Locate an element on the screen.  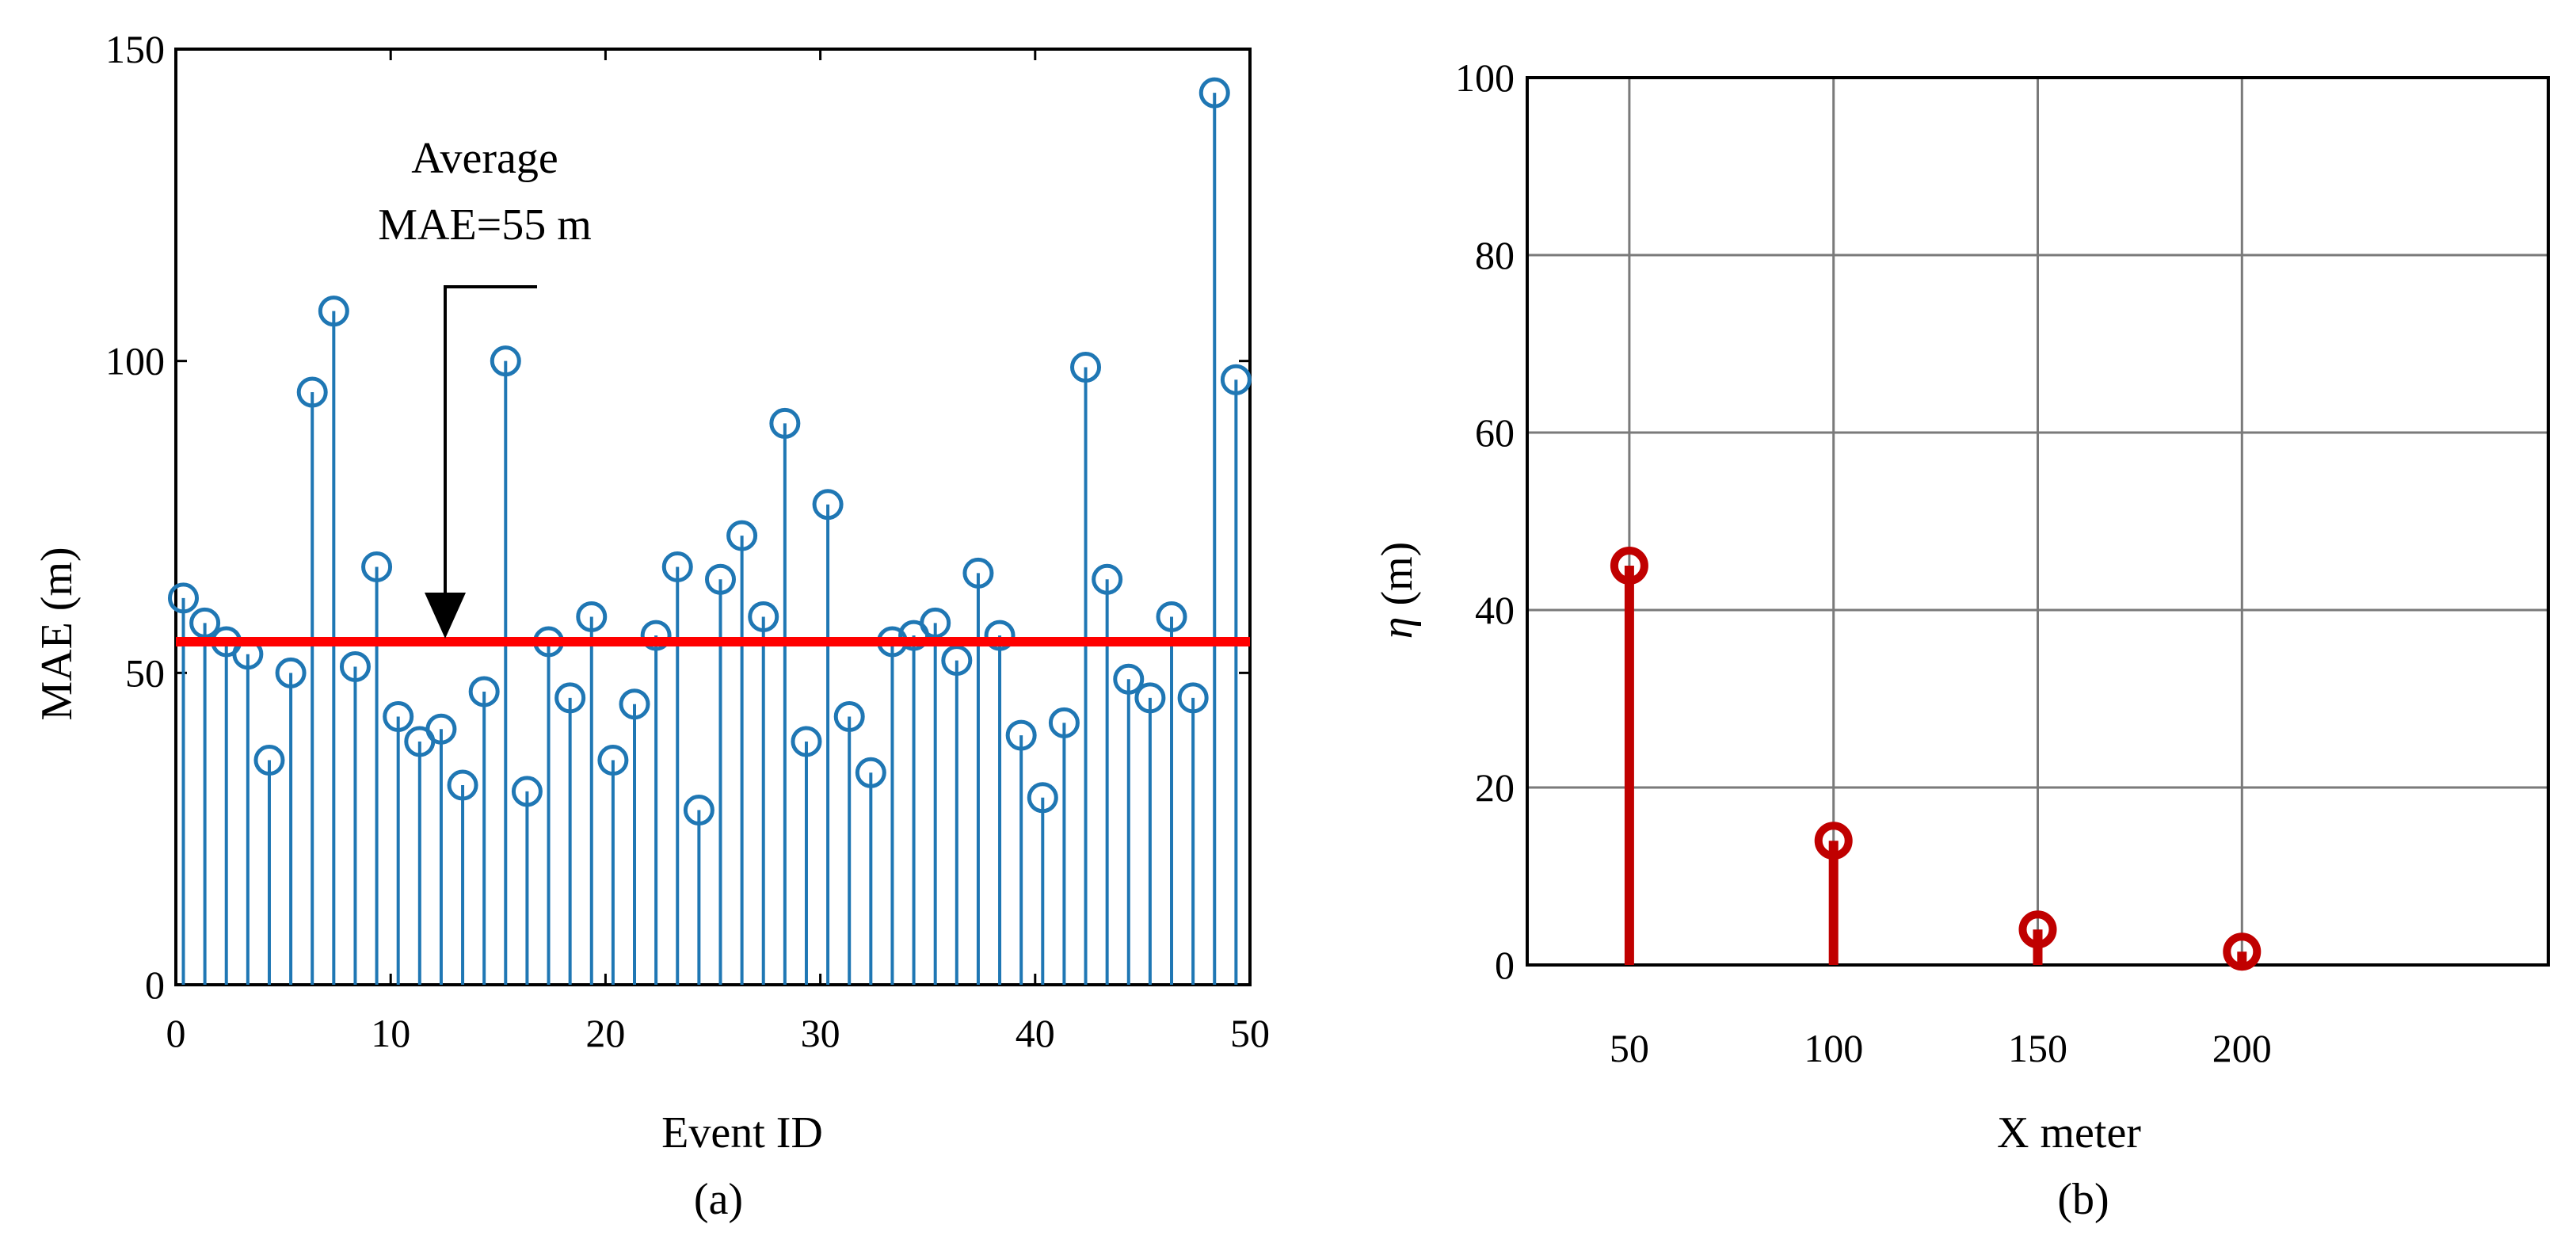
panel-a-y-axis-label: MAE (m) is located at coordinates (57, 633).